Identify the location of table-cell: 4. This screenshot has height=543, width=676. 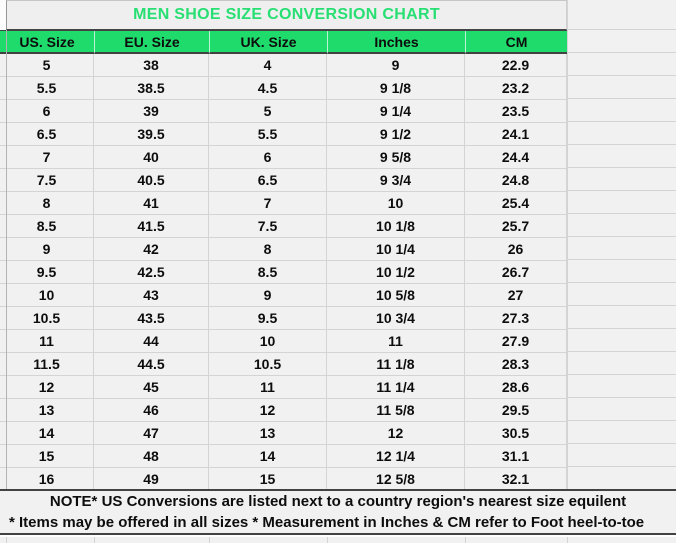
(268, 65).